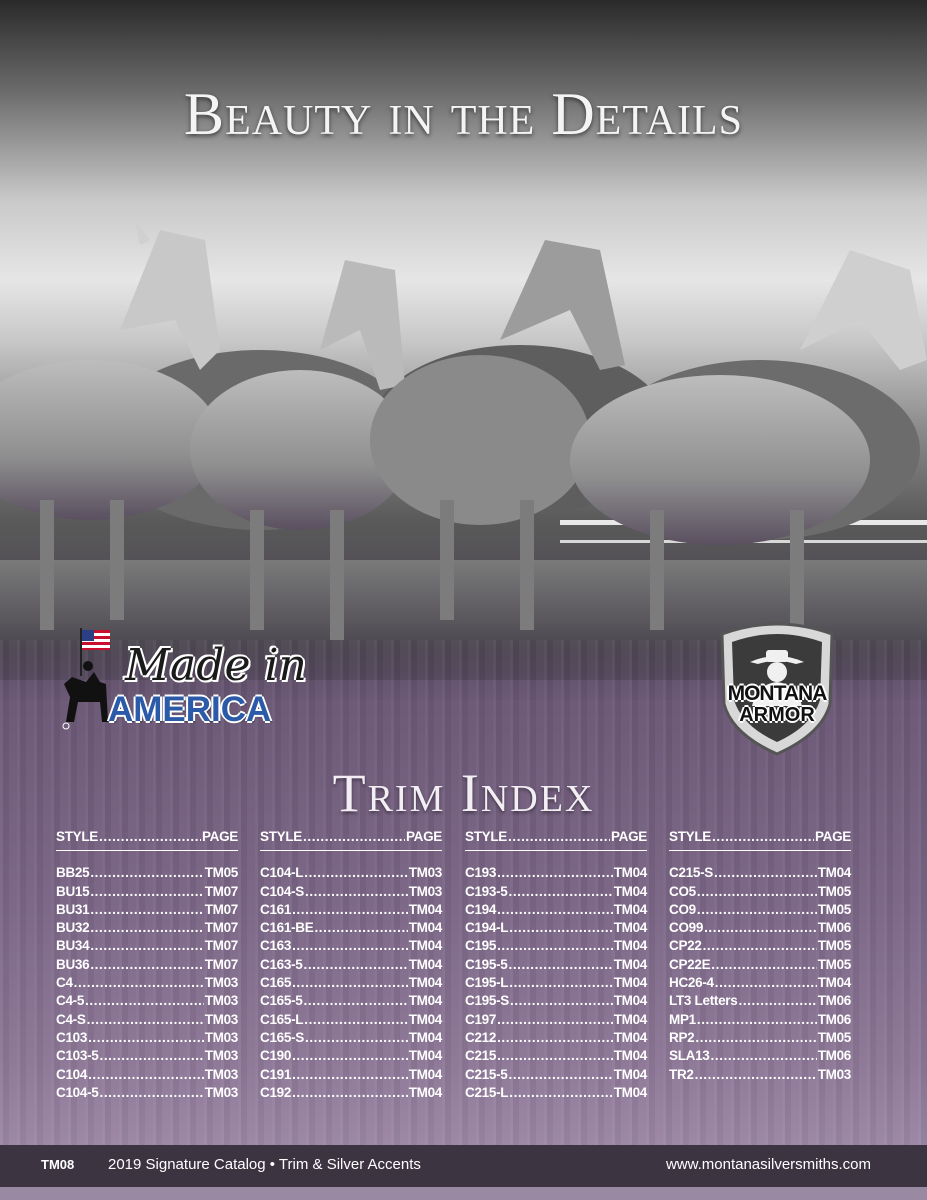 The height and width of the screenshot is (1200, 927). Describe the element at coordinates (556, 908) in the screenshot. I see `index-row: C194 TM04` at that location.